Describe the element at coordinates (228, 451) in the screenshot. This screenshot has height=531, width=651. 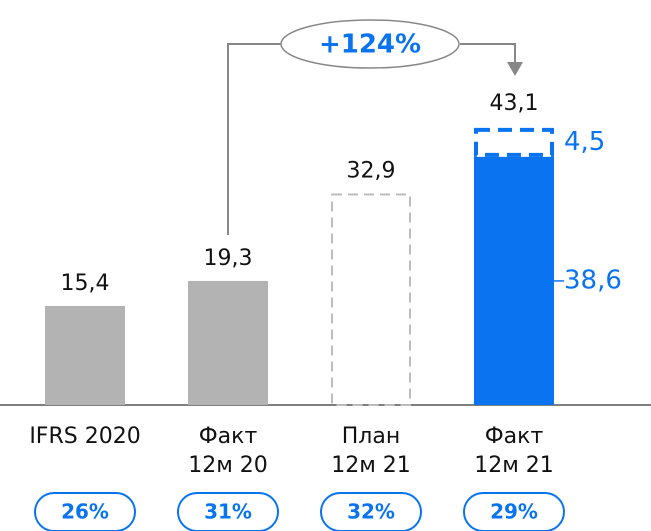
I see `x-tick-label: Факт 12м 20` at that location.